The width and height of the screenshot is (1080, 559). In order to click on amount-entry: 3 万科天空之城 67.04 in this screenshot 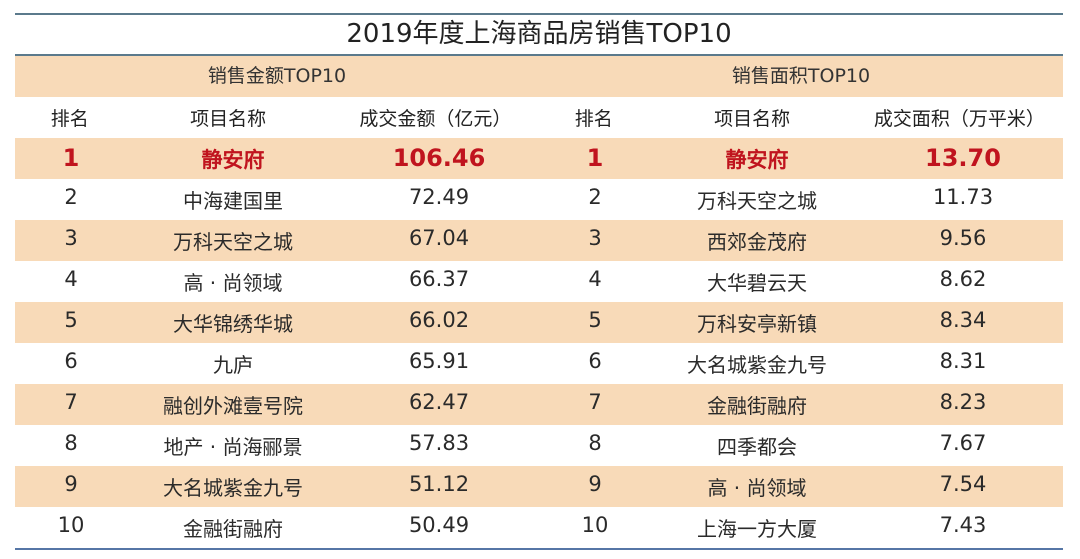, I will do `click(277, 240)`.